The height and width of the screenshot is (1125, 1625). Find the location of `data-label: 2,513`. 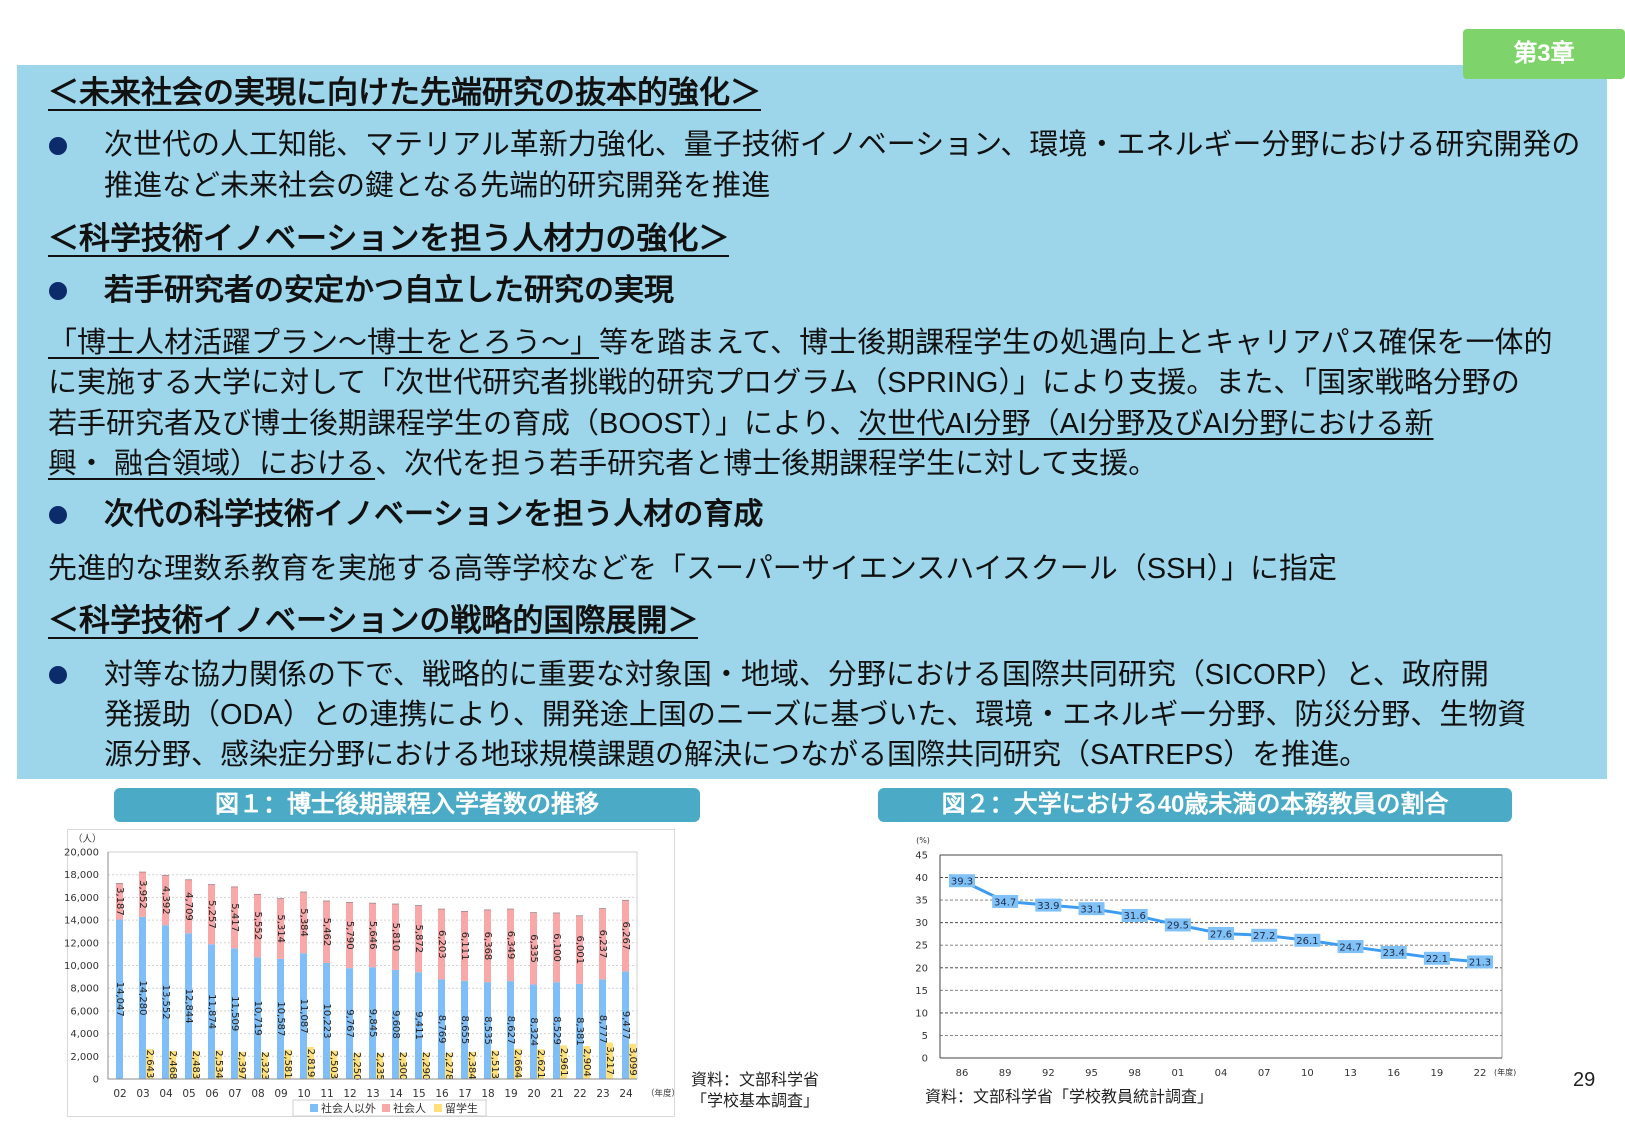

data-label: 2,513 is located at coordinates (494, 1064).